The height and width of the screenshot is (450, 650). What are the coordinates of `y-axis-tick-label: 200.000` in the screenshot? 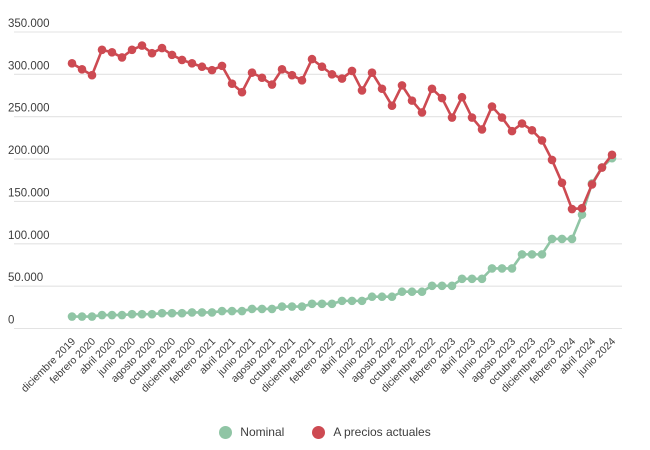 It's located at (29, 151).